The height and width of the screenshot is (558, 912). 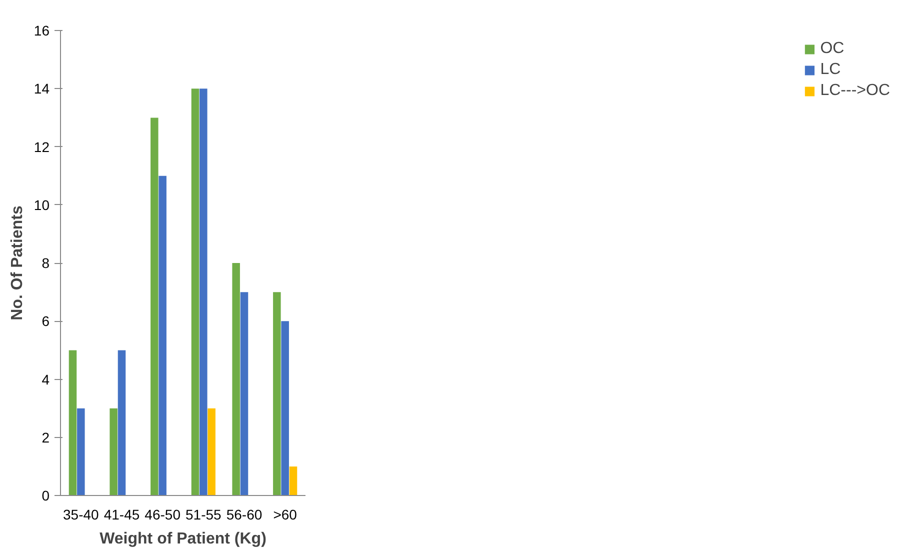 What do you see at coordinates (122, 514) in the screenshot?
I see `x-tick-label: 41-45` at bounding box center [122, 514].